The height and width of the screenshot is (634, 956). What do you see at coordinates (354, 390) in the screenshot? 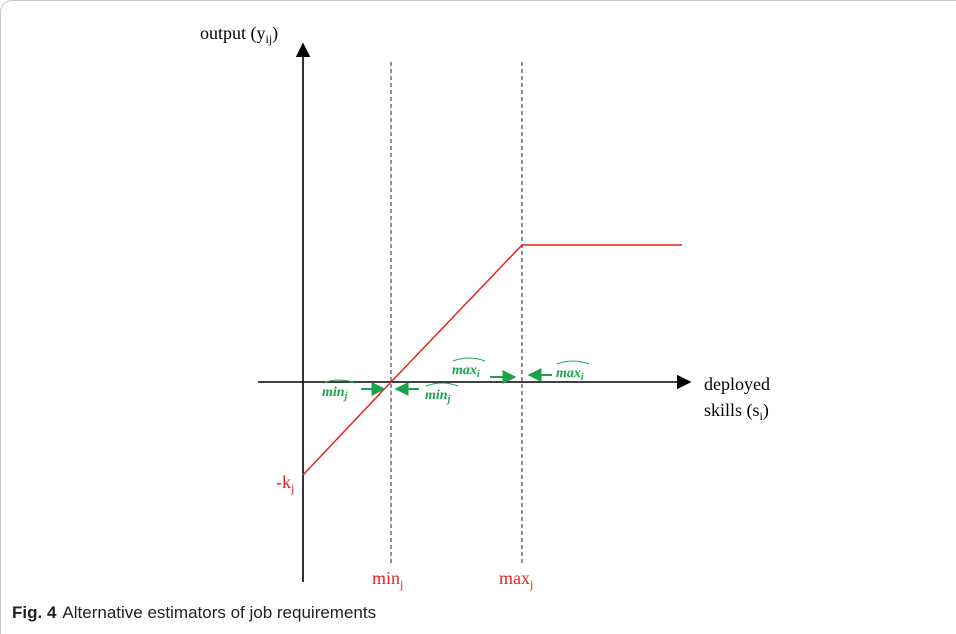
I see `min-estimator-left: minj` at bounding box center [354, 390].